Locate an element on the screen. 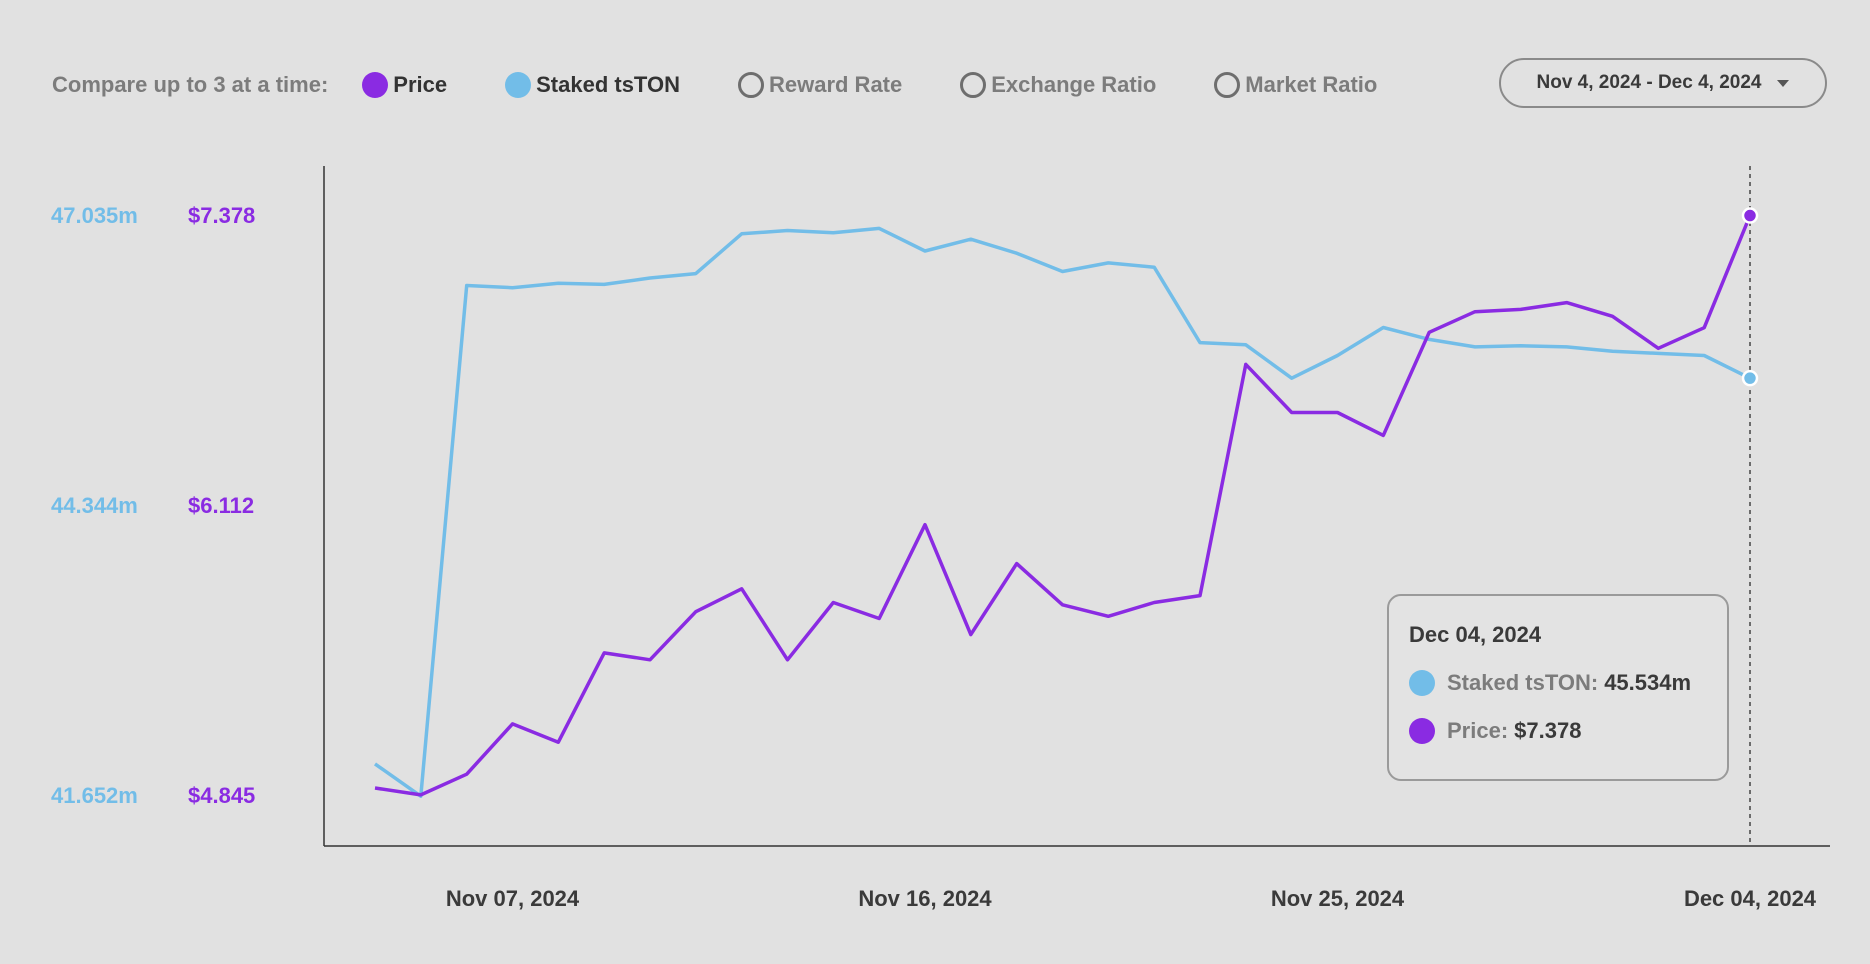  exchange-ratio-radio-icon is located at coordinates (973, 85).